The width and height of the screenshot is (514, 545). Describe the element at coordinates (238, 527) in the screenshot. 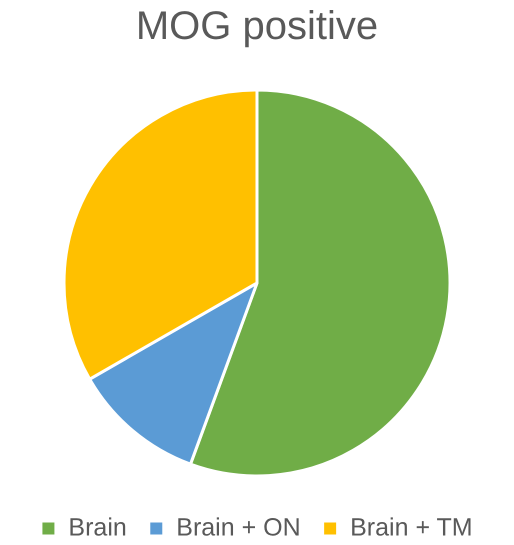

I see `legend-label: Brain + ON` at that location.